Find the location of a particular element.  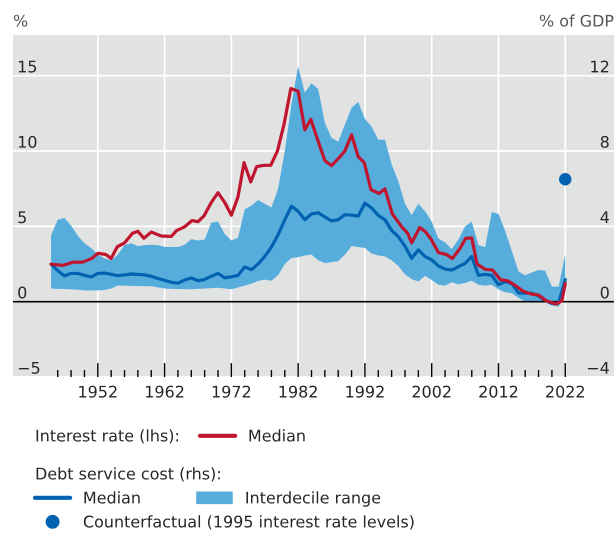

y-tick-label: 5 is located at coordinates (22, 217).